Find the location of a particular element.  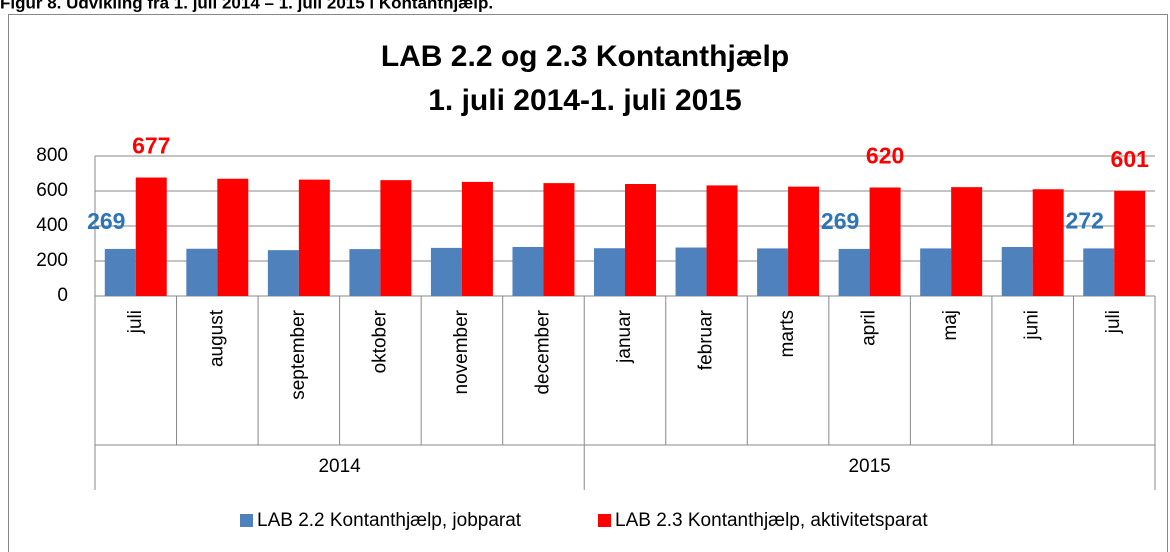

x-tick-label: november is located at coordinates (461, 351).